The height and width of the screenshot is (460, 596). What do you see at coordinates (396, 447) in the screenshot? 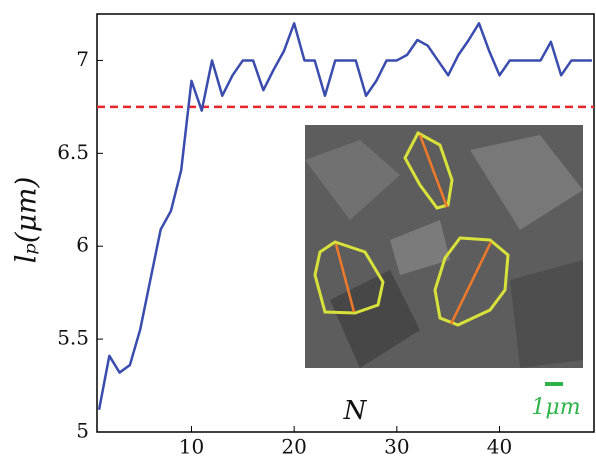
I see `x-tick-label: 30` at bounding box center [396, 447].